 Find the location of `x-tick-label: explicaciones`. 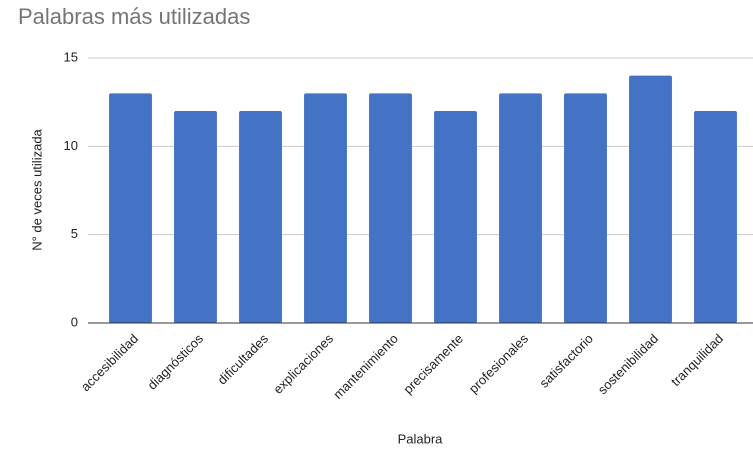

x-tick-label: explicaciones is located at coordinates (303, 364).